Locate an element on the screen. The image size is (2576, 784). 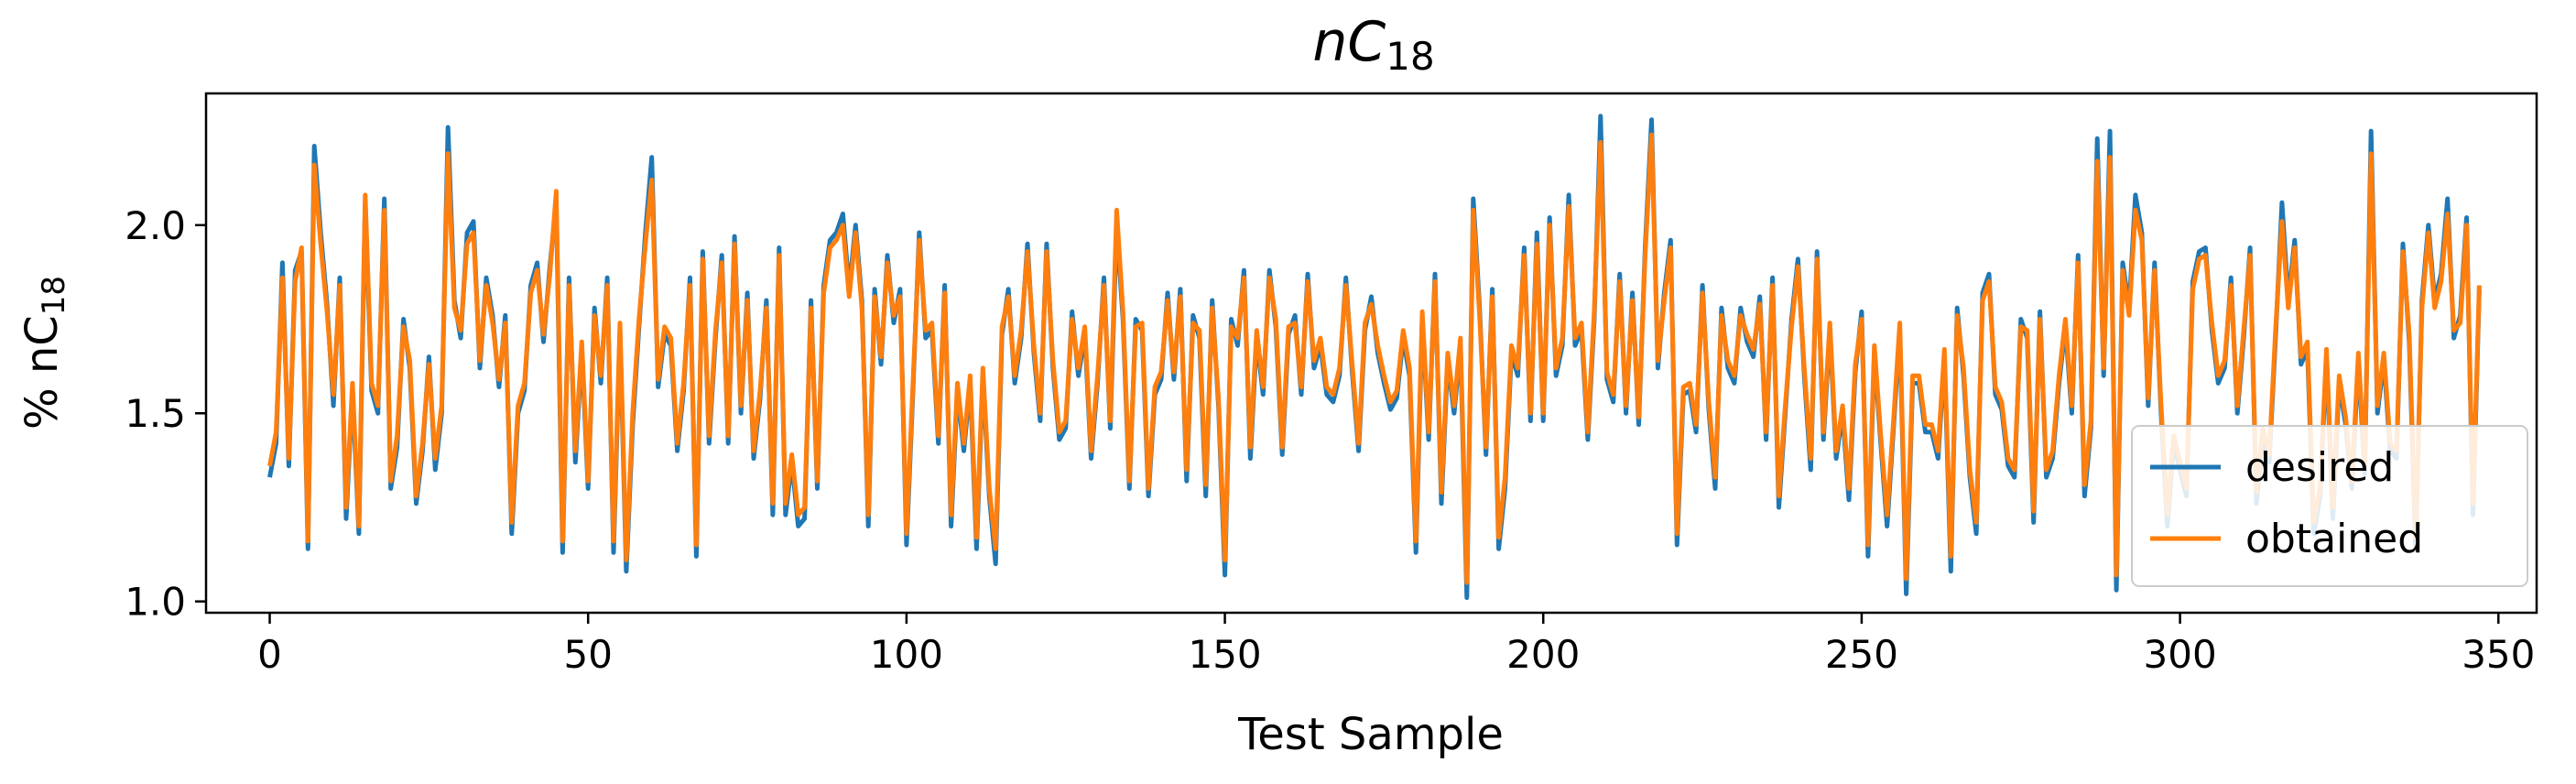
x-axis-label: Test Sample is located at coordinates (1370, 734).